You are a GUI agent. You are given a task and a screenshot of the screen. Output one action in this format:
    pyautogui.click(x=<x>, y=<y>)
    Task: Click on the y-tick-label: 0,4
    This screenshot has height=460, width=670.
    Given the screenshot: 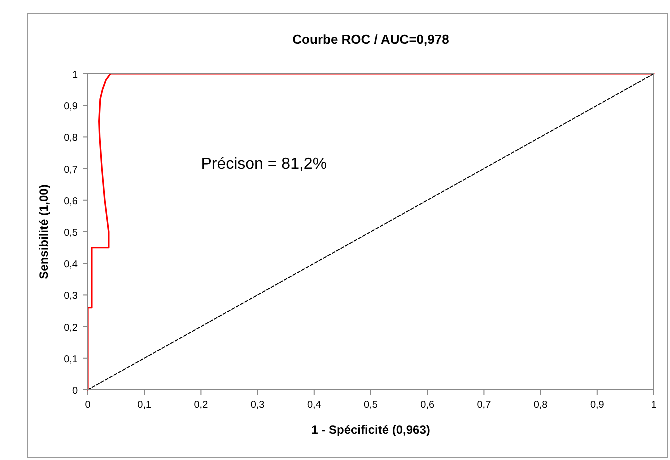 What is the action you would take?
    pyautogui.click(x=71, y=265)
    